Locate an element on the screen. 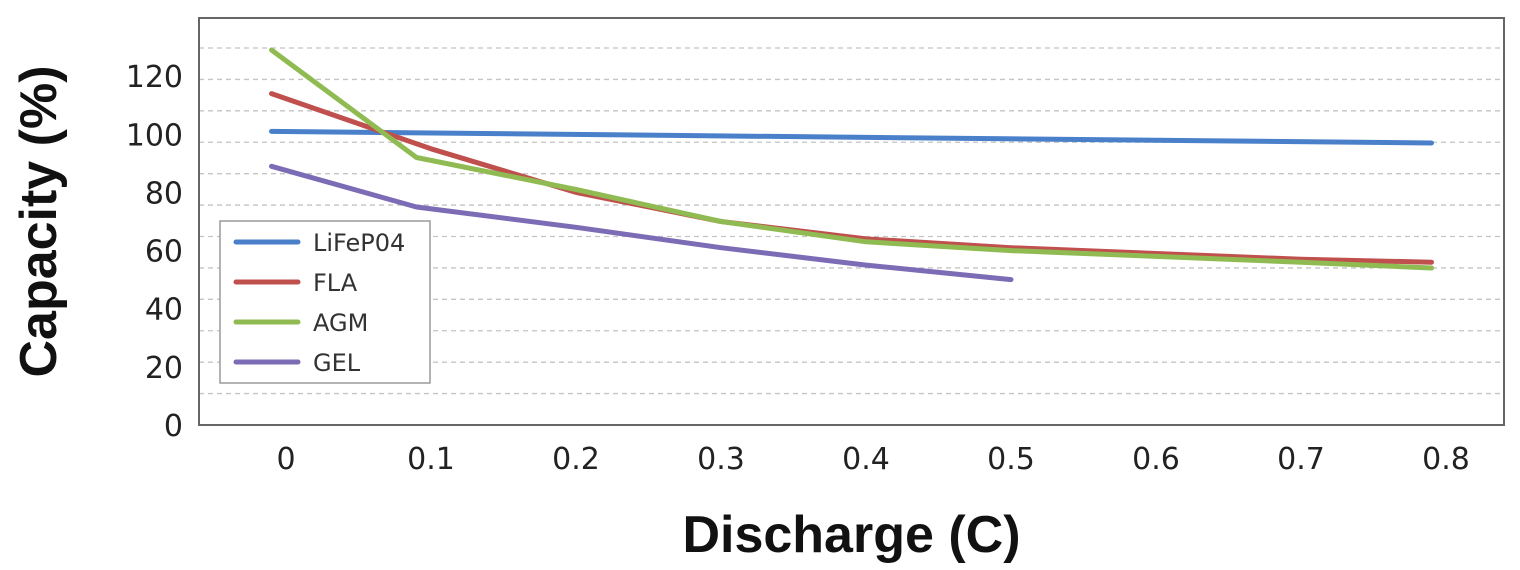 The height and width of the screenshot is (570, 1520). y-tick-labels: 0 20 40 60 80 100 120 is located at coordinates (154, 252).